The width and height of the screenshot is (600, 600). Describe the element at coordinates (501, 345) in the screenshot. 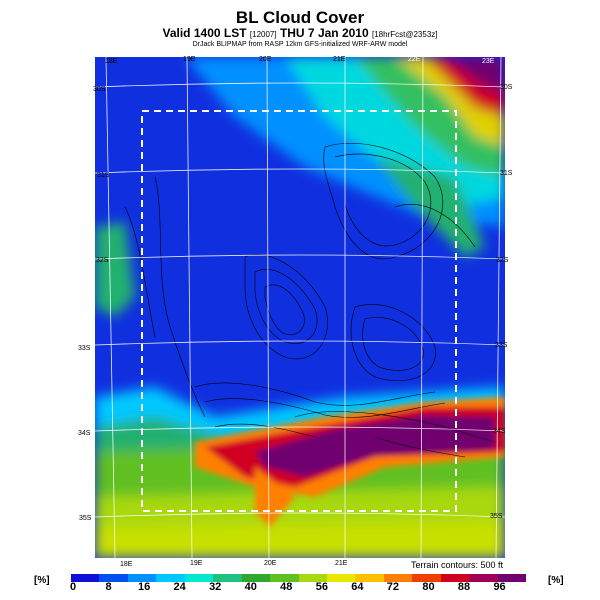

I see `lat-label-right-33s: 33S` at that location.